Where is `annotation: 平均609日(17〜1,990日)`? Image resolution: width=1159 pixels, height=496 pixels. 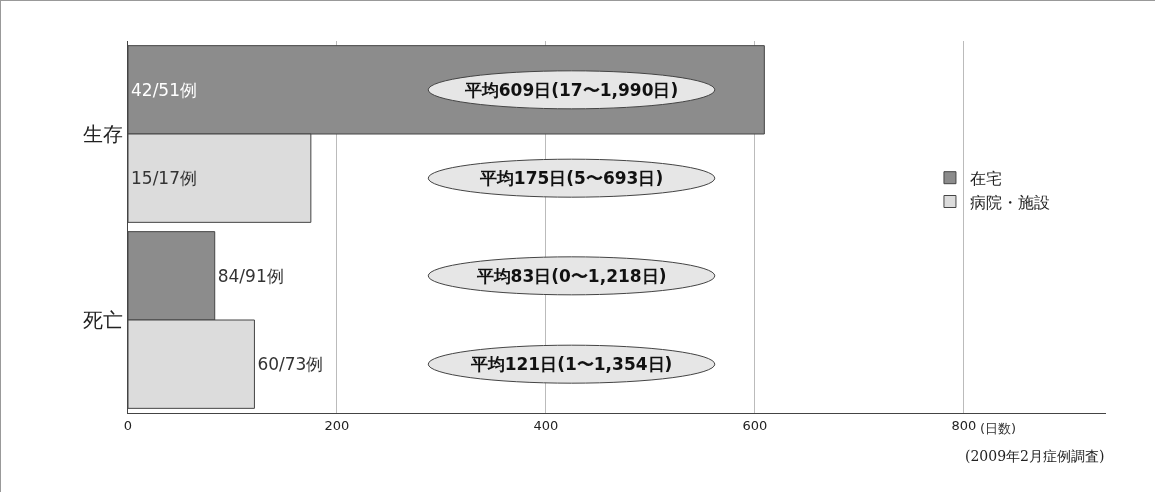
annotation: 平均609日(17〜1,990日) is located at coordinates (571, 89).